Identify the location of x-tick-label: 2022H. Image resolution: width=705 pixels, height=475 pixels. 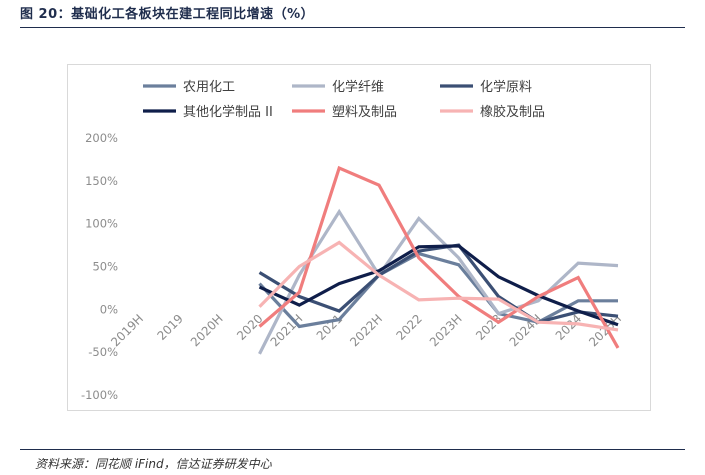
(366, 331).